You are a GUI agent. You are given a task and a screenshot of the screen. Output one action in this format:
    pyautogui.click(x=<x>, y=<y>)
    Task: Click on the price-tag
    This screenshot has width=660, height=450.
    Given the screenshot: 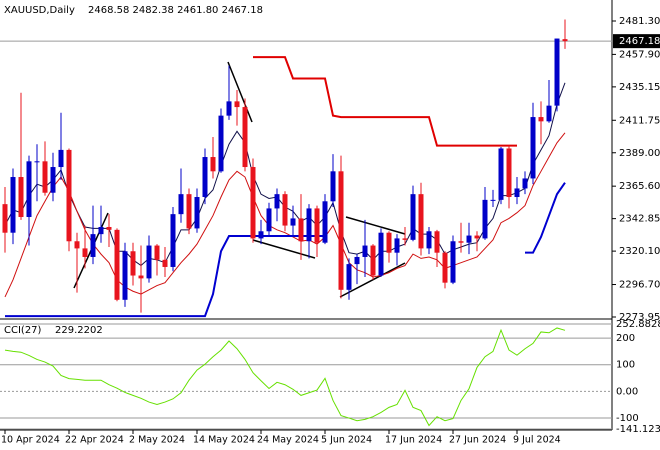 What is the action you would take?
    pyautogui.click(x=636, y=41)
    